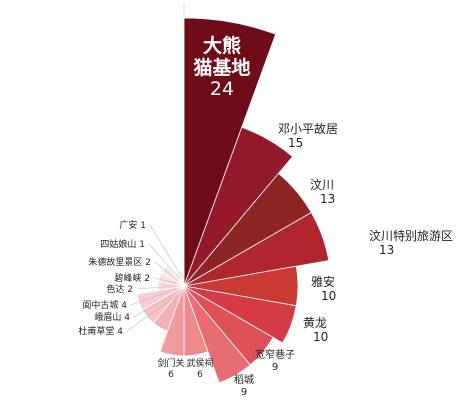 The image size is (460, 409). Describe the element at coordinates (132, 278) in the screenshot. I see `slice-label: 碧峰峡 2` at that location.